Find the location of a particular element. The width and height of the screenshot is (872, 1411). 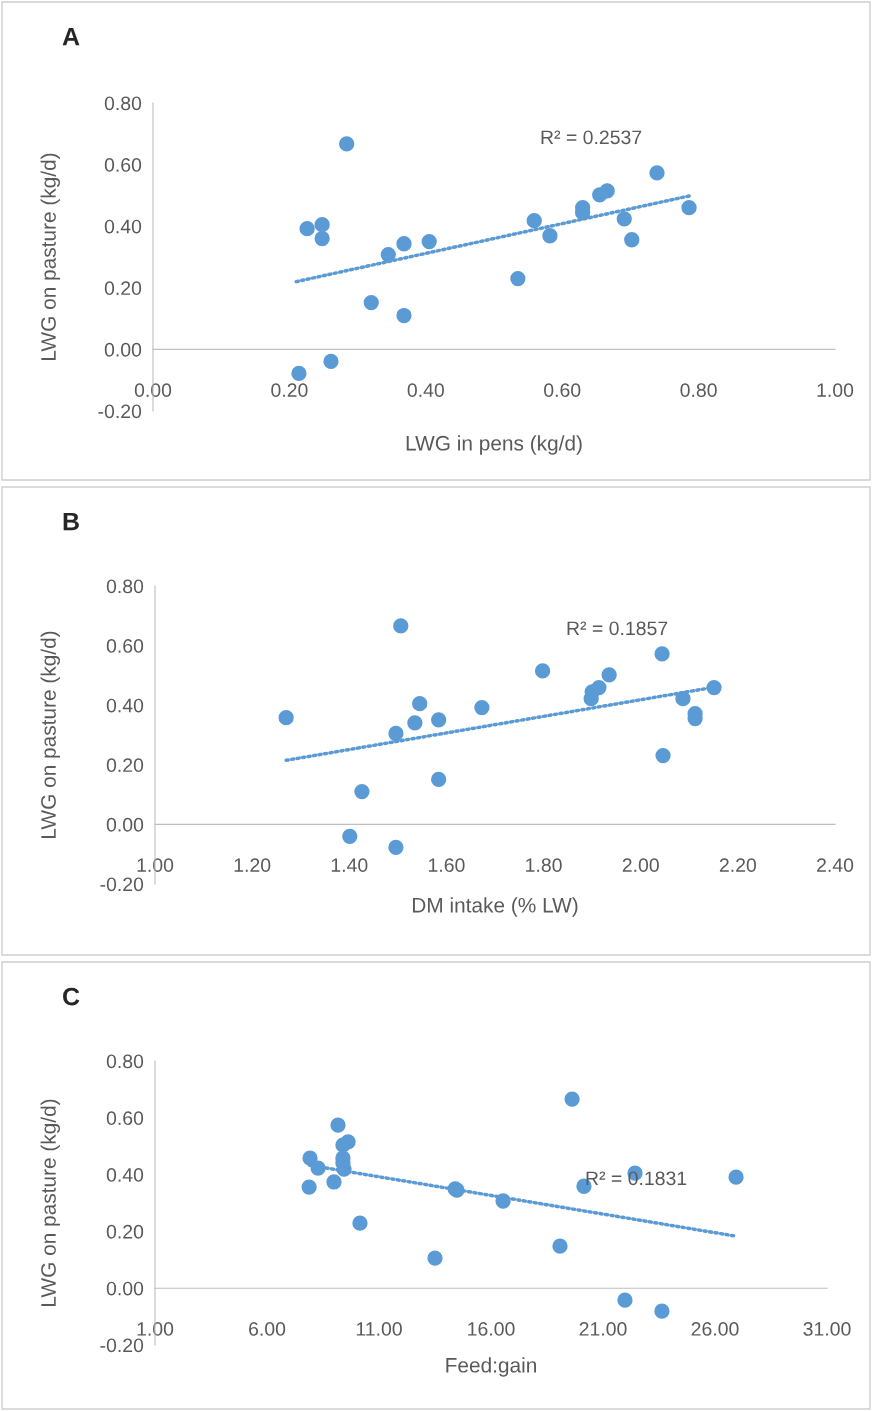

x-tick-label: 0.20 is located at coordinates (289, 390).